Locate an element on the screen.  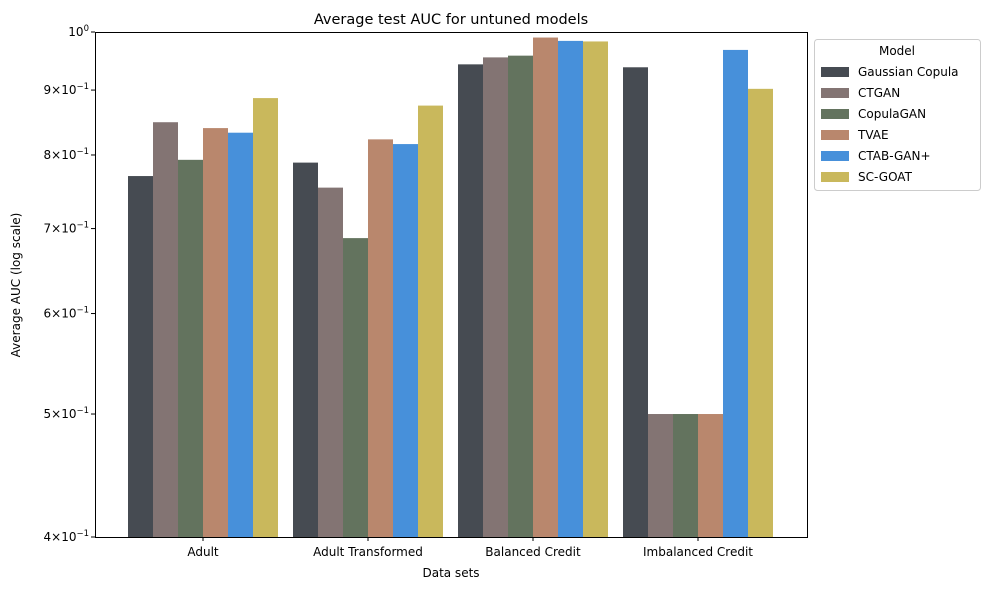
chart-title: Average test AUC for untuned models is located at coordinates (451, 20).